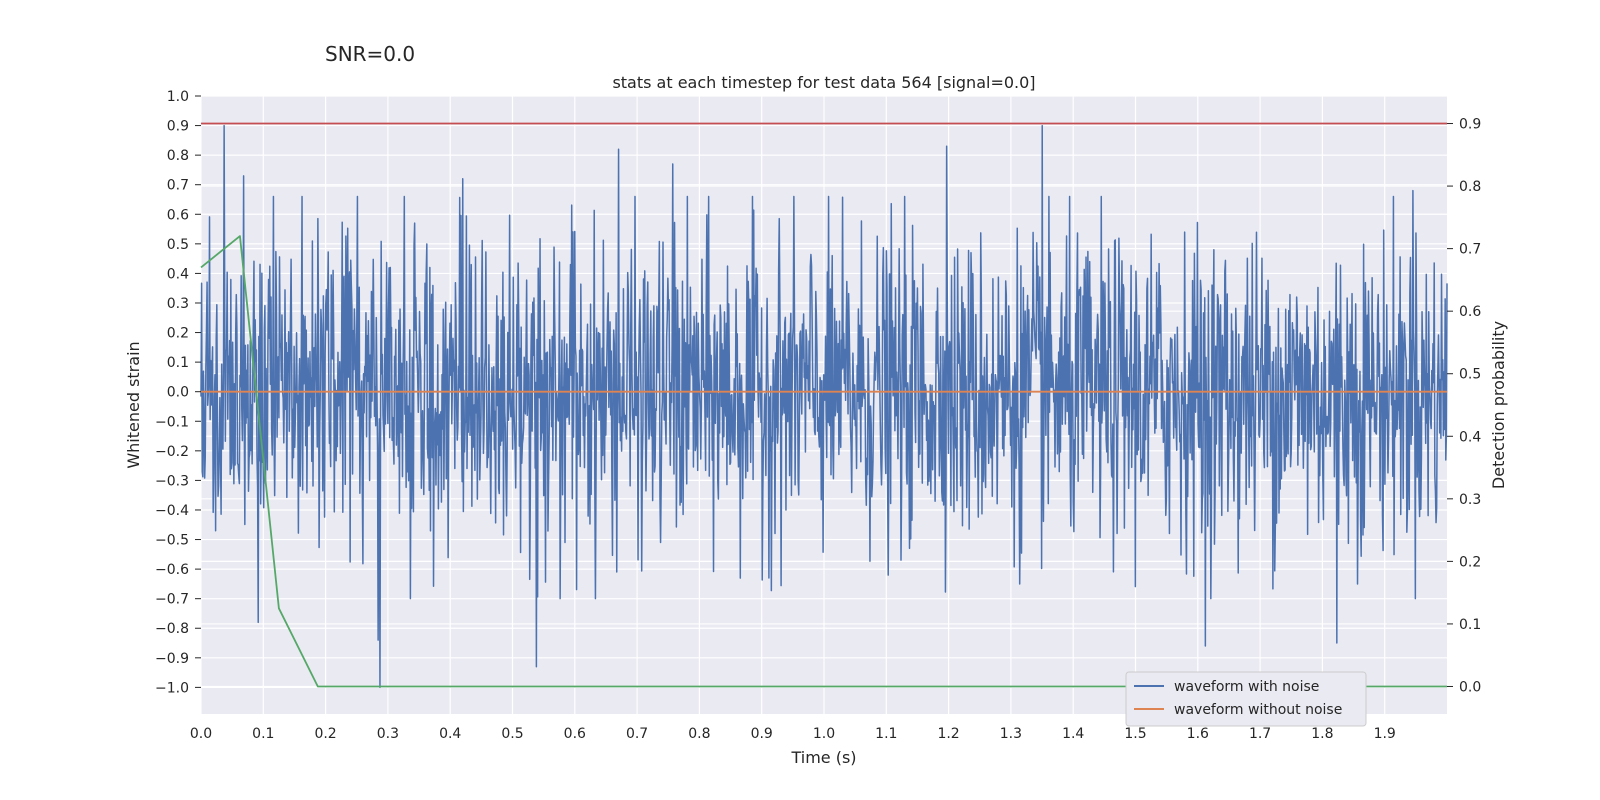 Image resolution: width=1600 pixels, height=800 pixels. Describe the element at coordinates (263, 734) in the screenshot. I see `x-tick-label: 0.1` at that location.